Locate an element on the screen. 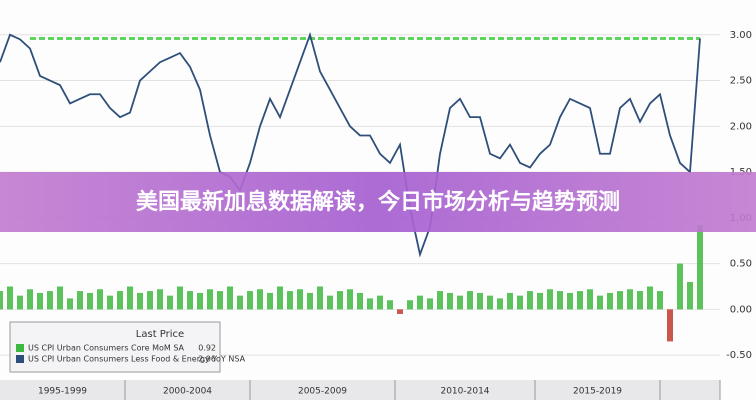 This screenshot has width=756, height=400. legend-value: 2.96 is located at coordinates (207, 359).